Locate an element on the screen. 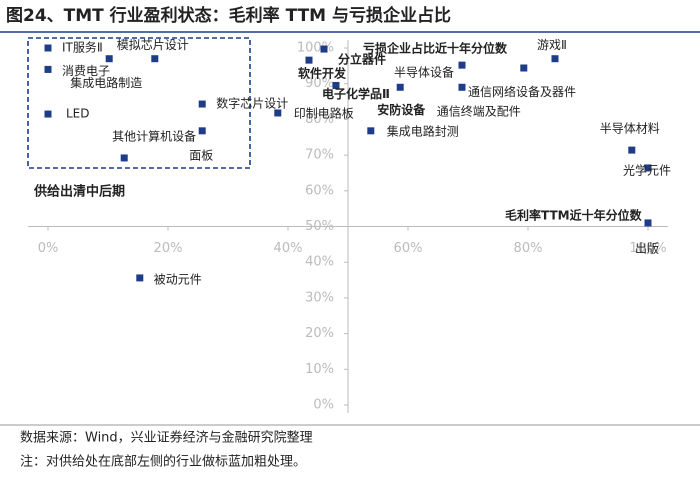 Image resolution: width=700 pixels, height=482 pixels. x-tick-label: 0% is located at coordinates (48, 248).